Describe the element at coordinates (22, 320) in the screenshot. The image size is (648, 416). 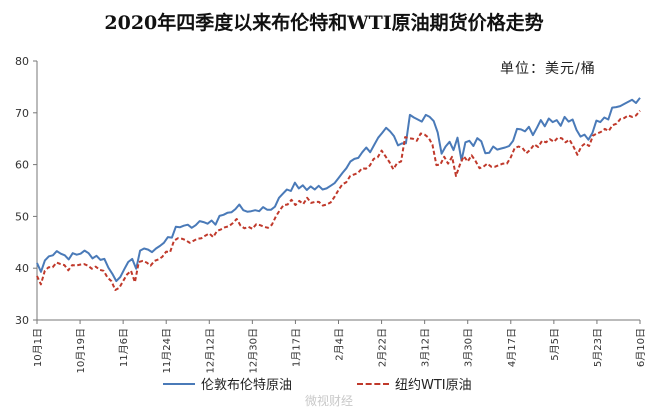
I see `y-tick-label: 30` at that location.